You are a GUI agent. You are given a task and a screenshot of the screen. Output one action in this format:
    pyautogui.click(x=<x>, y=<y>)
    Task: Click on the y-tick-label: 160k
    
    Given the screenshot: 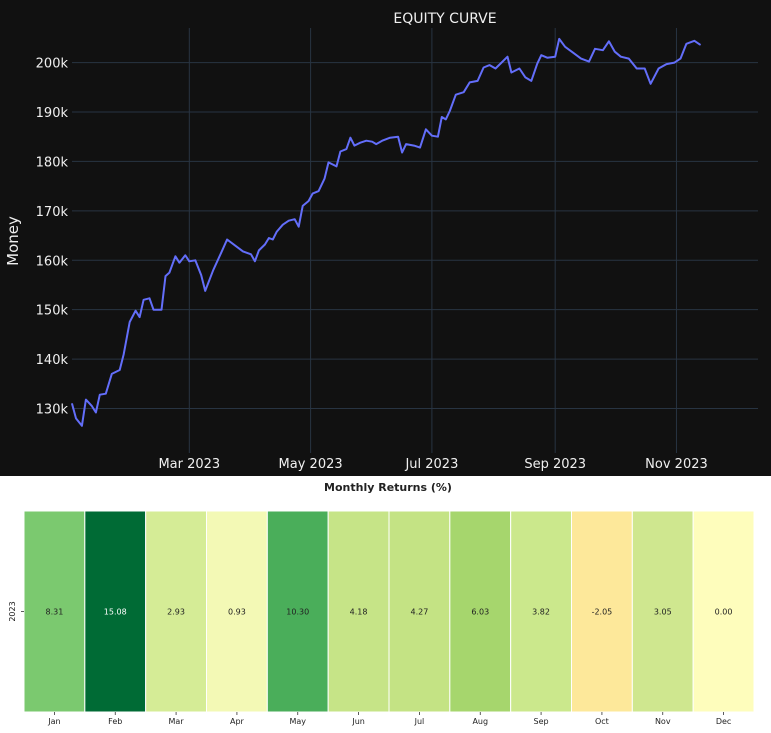 What is the action you would take?
    pyautogui.click(x=52, y=261)
    